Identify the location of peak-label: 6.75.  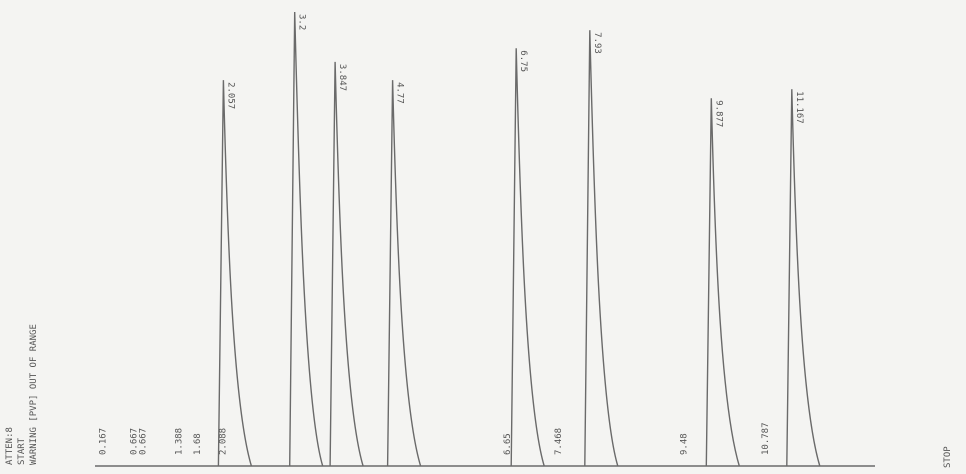
(523, 61).